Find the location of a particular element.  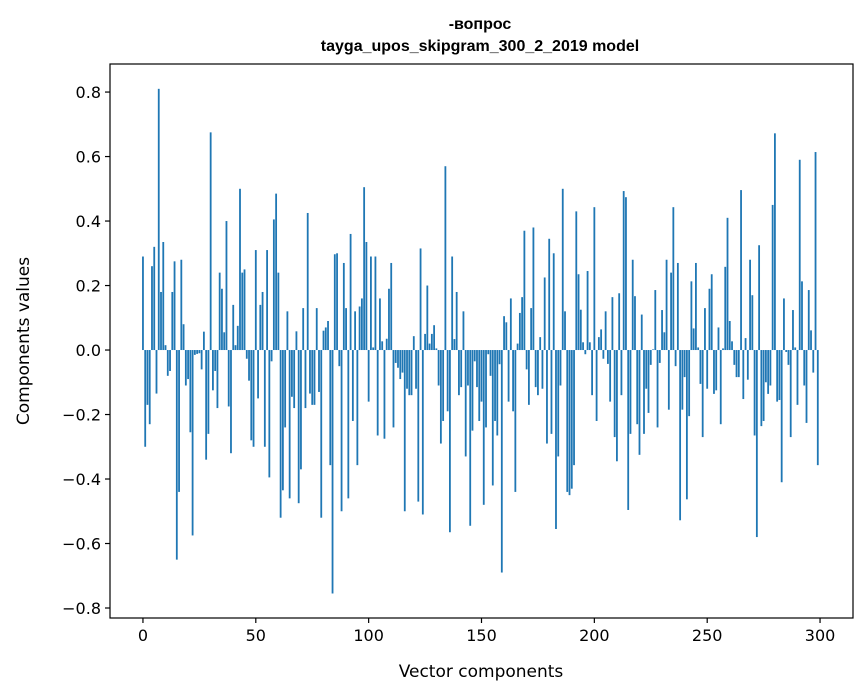

y-tick-label: −0.4 is located at coordinates (81, 479).